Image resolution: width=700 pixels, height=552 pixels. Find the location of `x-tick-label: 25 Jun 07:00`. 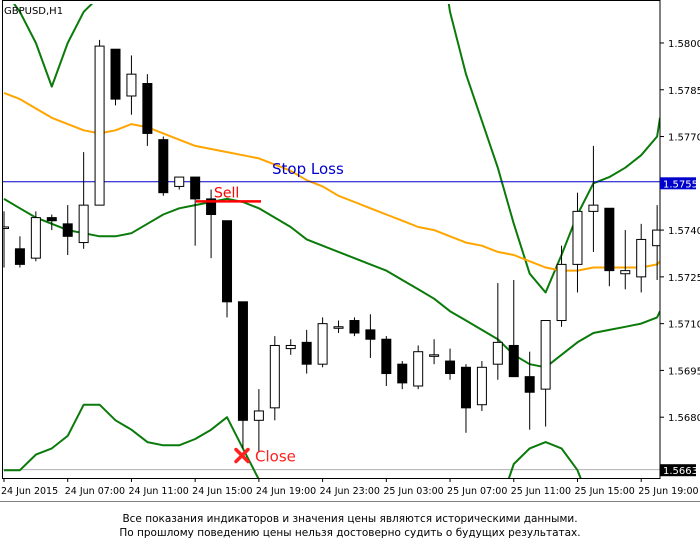

x-tick-label: 25 Jun 07:00 is located at coordinates (477, 491).